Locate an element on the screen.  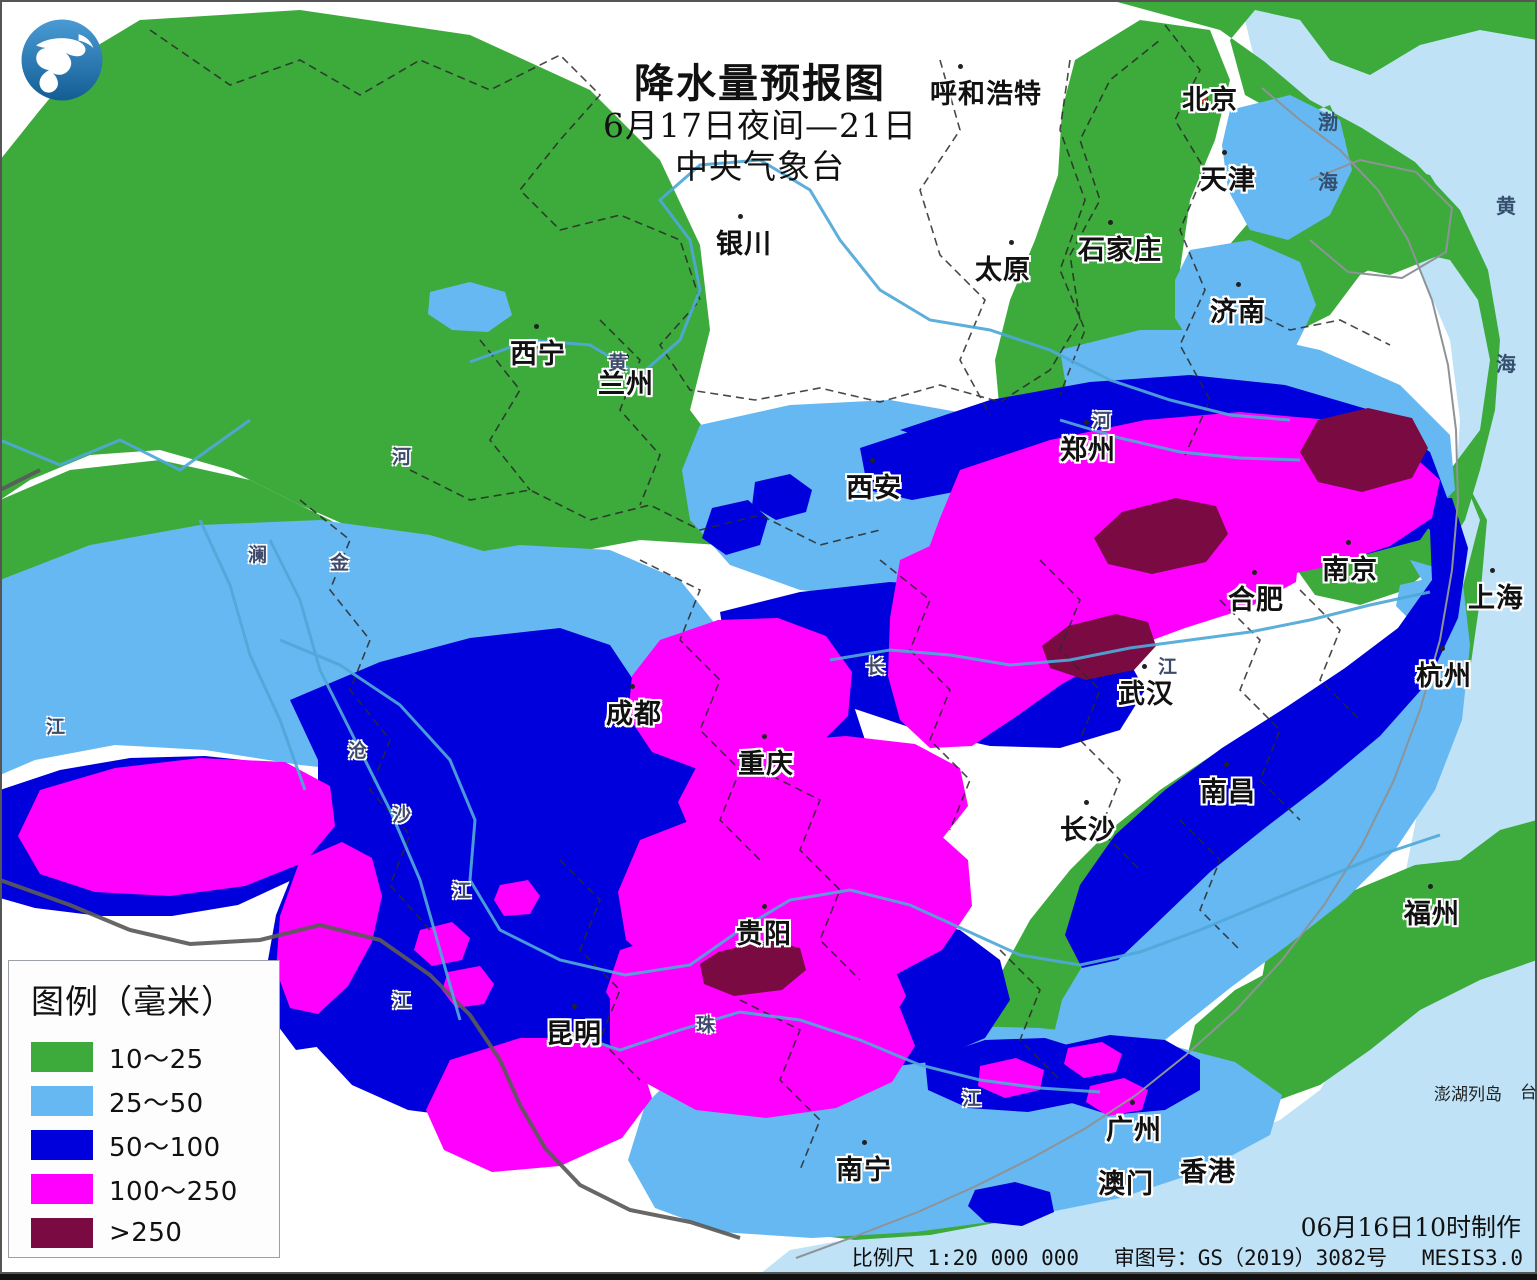
legend-rows: 10～25 25～50 50～100 100～250 >250 is located at coordinates (155, 1145).